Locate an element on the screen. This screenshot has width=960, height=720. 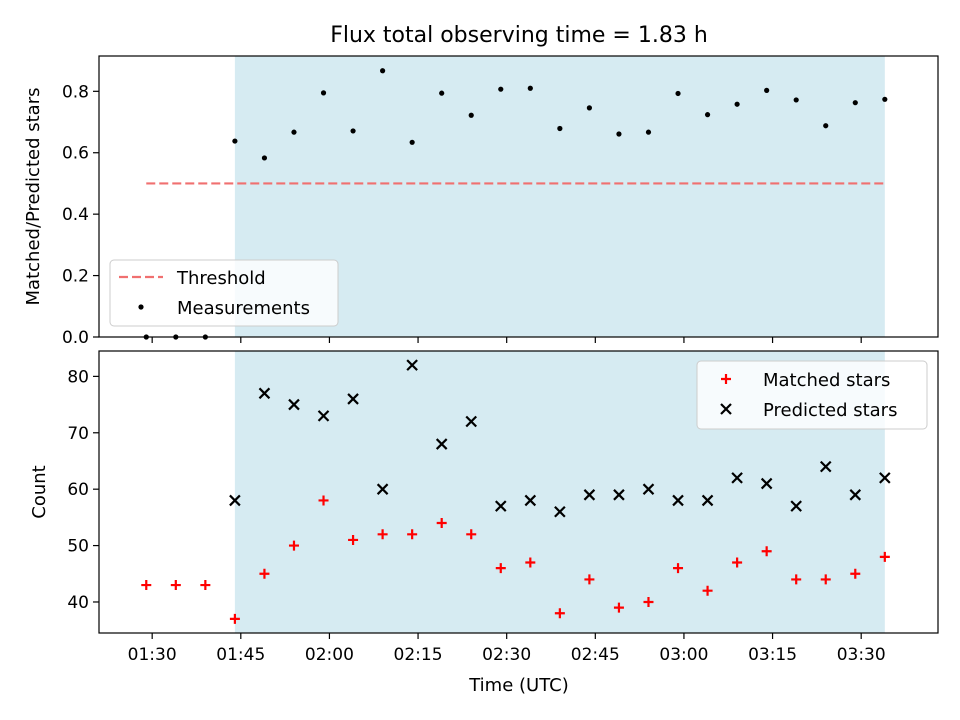
y-tick-label: 0.6 is located at coordinates (75, 154).